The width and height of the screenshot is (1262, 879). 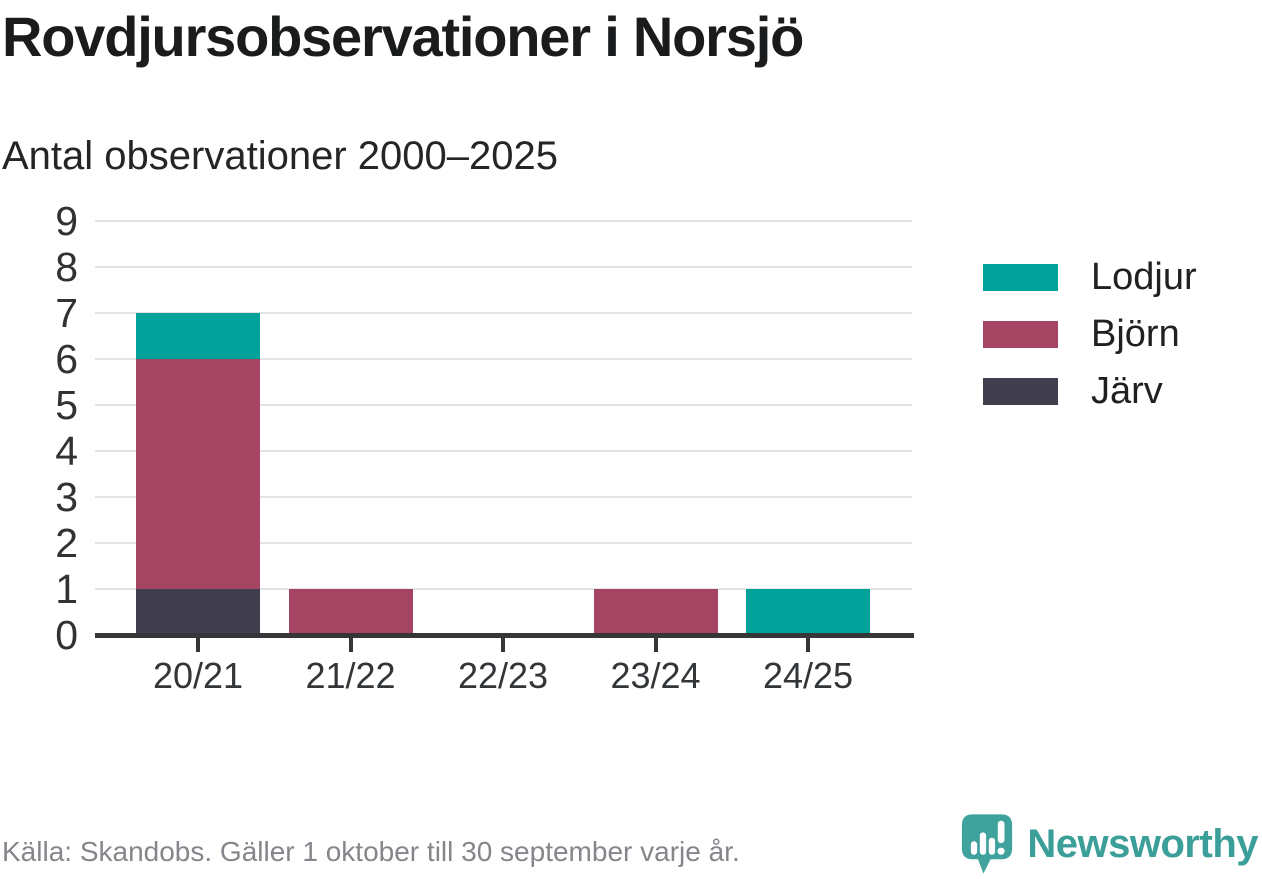 I want to click on legend-label: Björn, so click(x=1135, y=333).